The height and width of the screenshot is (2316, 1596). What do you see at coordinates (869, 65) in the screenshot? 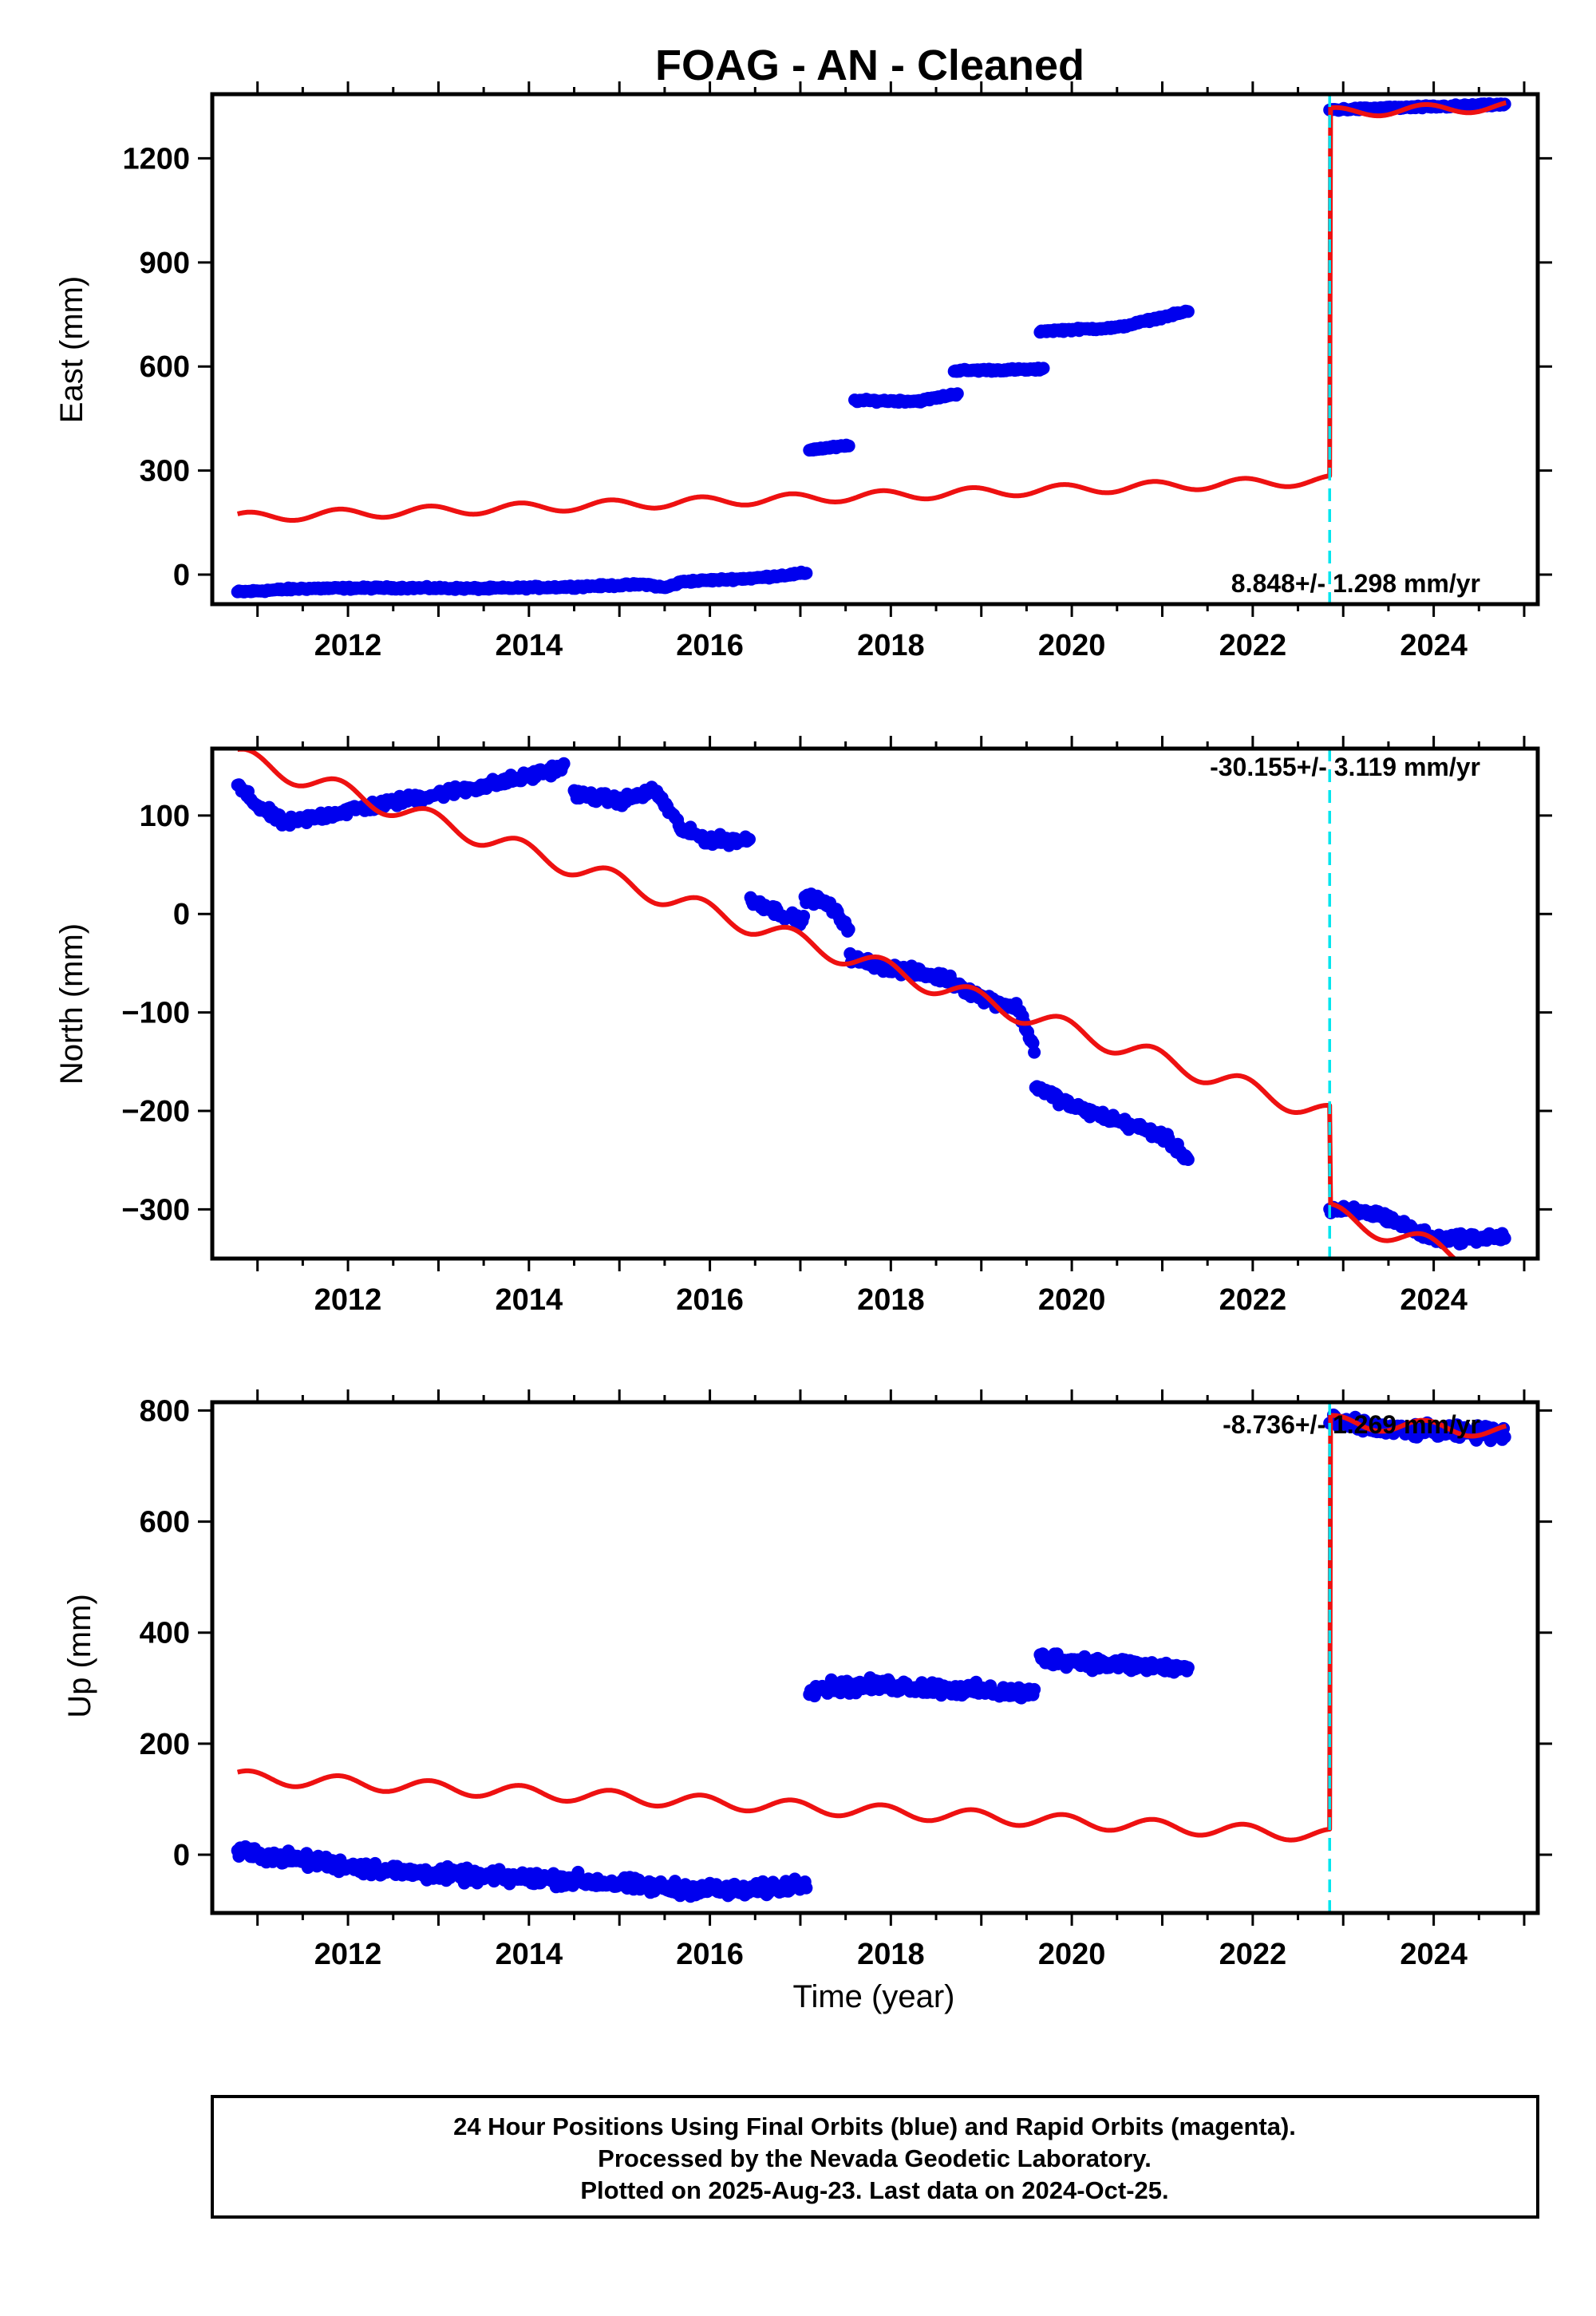
I see `chart-title: FOAG - AN - Cleaned` at bounding box center [869, 65].